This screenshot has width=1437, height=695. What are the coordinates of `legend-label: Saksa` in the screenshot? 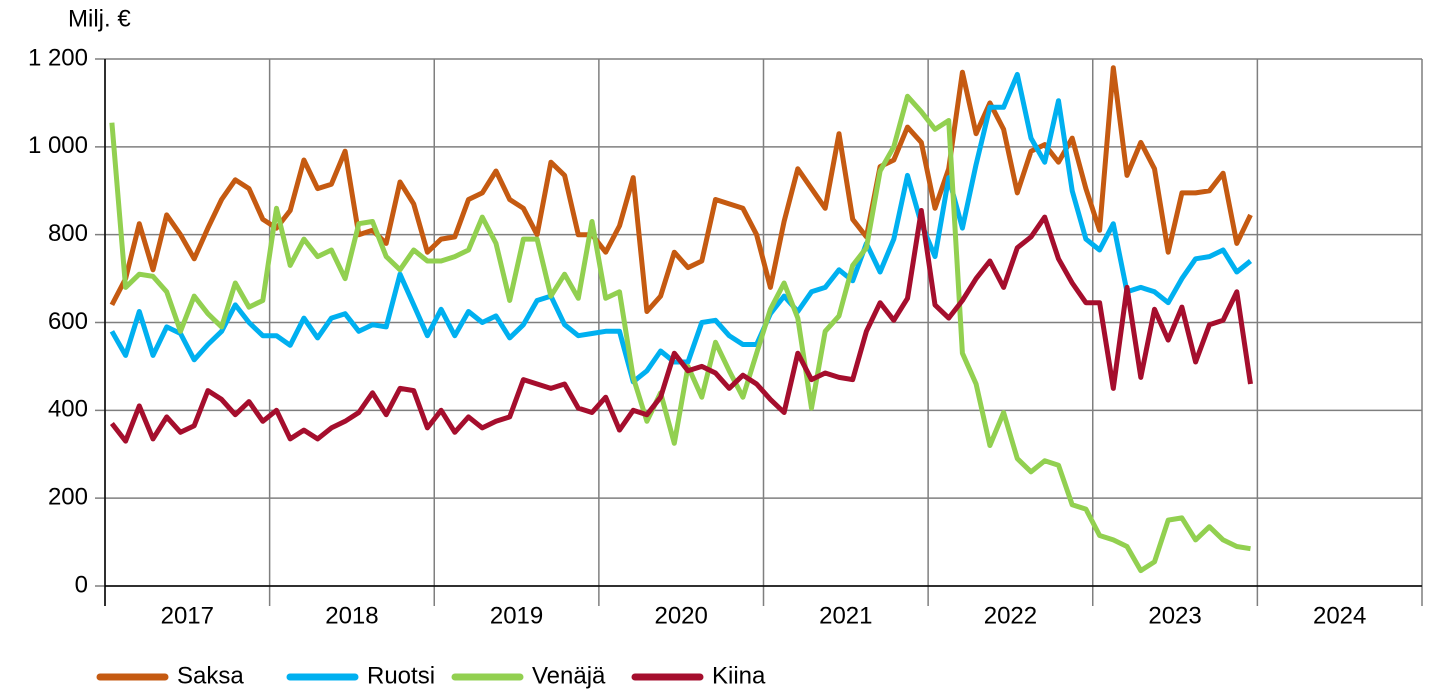 It's located at (210, 675).